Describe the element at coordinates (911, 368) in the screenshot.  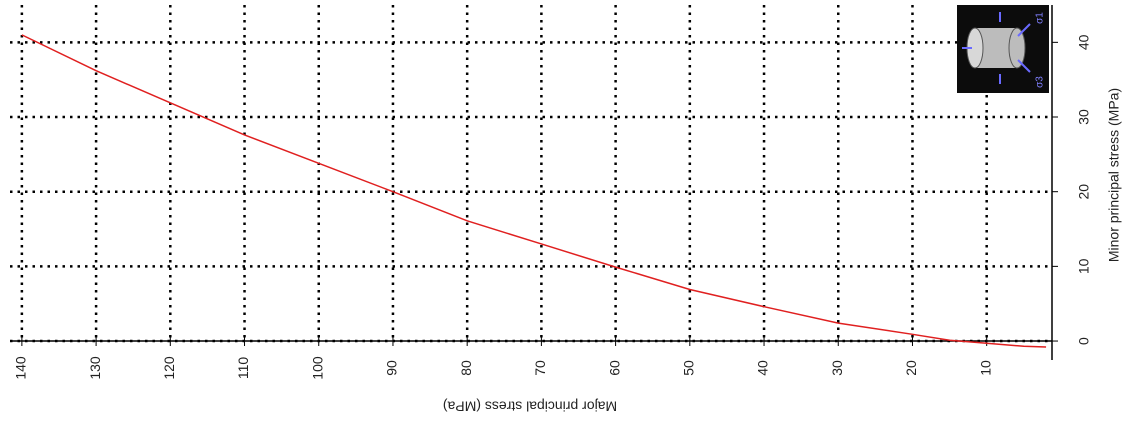
I see `x-tick-label: 20` at that location.